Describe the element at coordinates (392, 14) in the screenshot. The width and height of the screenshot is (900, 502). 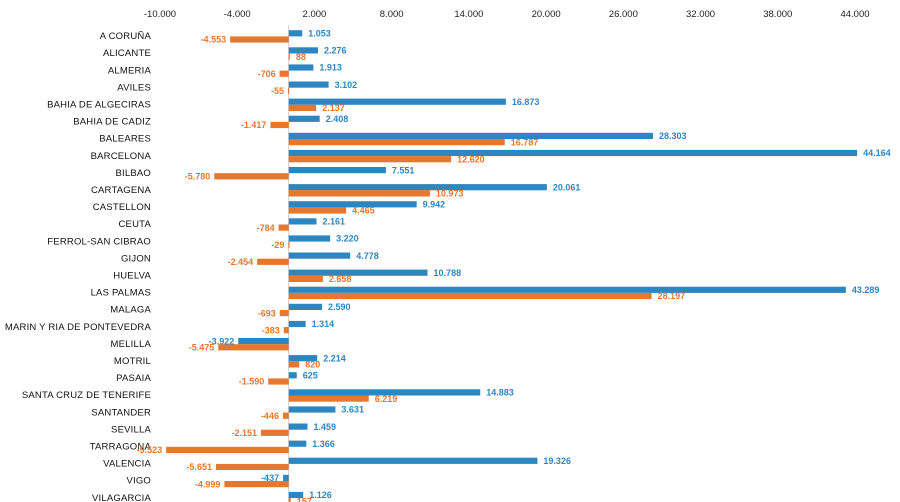
I see `x-tick-label: 8.000` at that location.